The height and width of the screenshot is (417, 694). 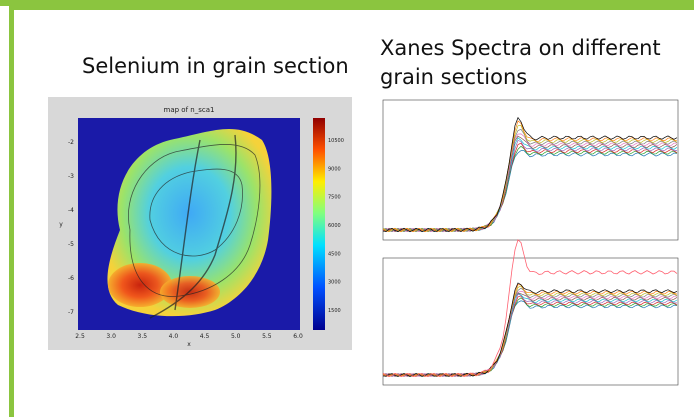 I want to click on colorbar-tick-label: 10500, so click(x=336, y=141).